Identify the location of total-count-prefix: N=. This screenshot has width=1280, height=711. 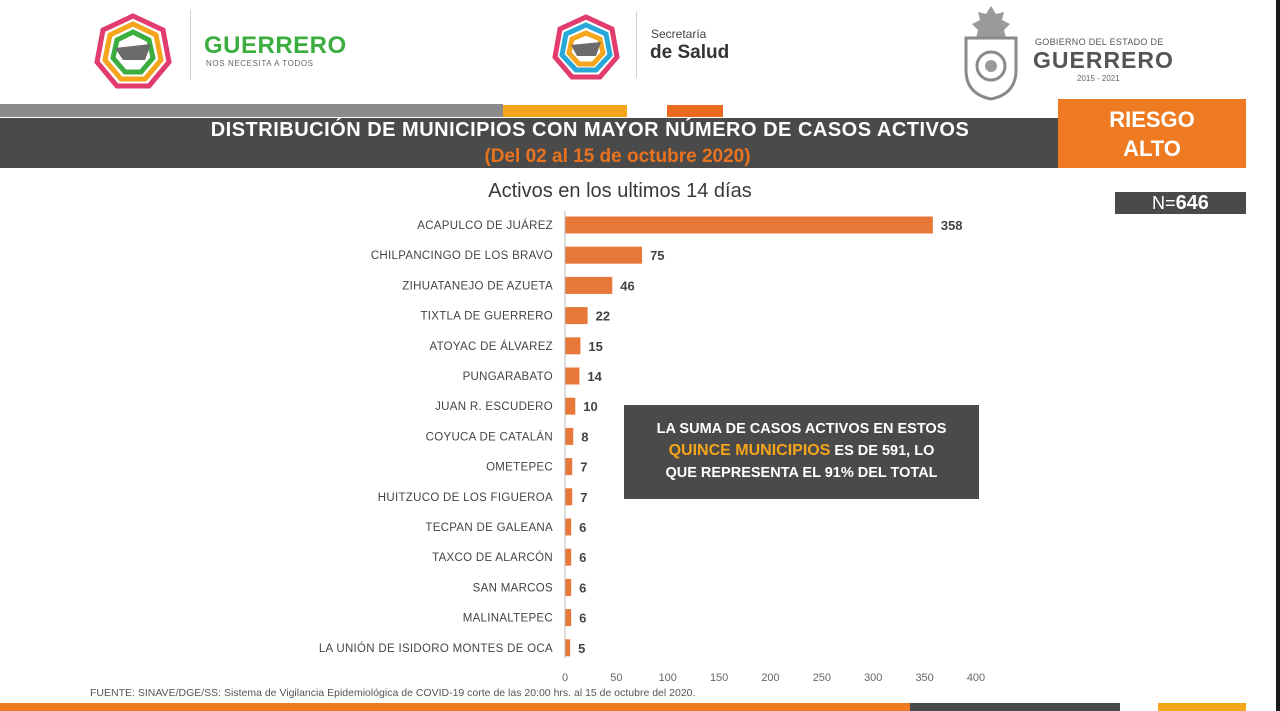
(1164, 203).